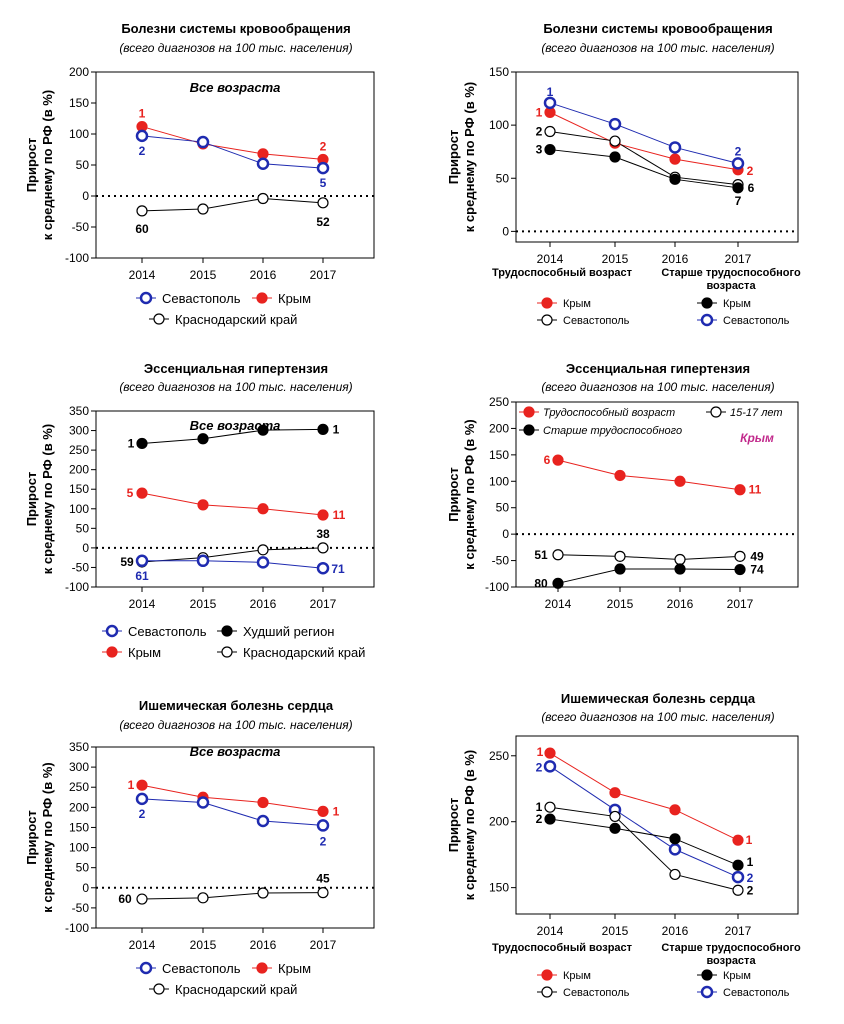  I want to click on plot-frame, so click(657, 494).